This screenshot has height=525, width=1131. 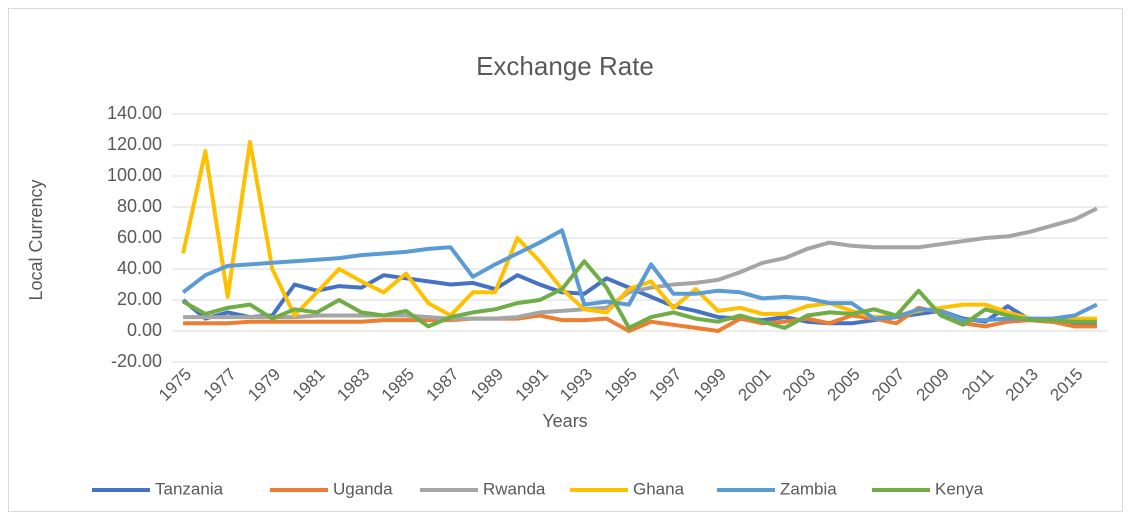 I want to click on y-tick-label: 60.00, so click(x=139, y=237).